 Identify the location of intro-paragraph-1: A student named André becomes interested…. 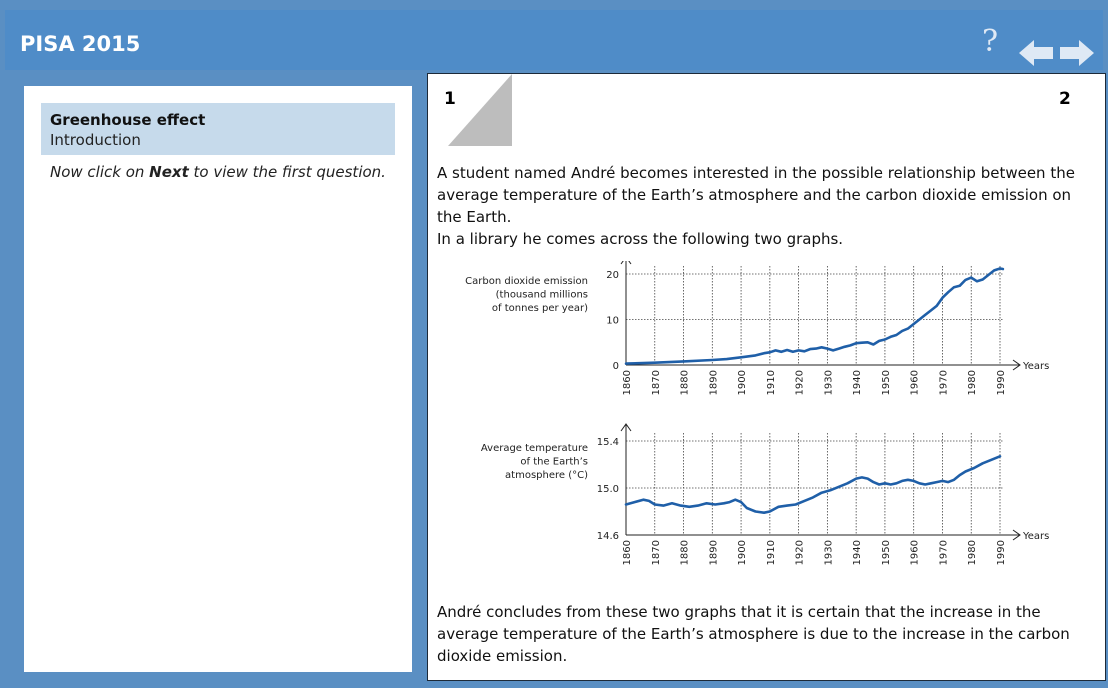
(756, 195).